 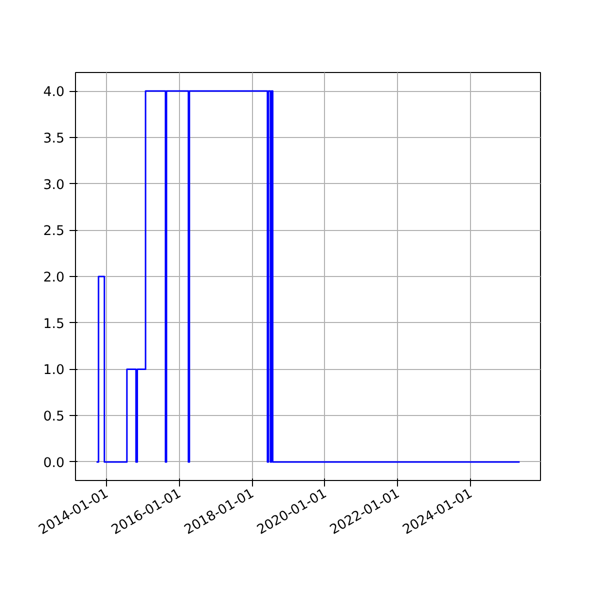 What do you see at coordinates (54, 232) in the screenshot?
I see `y-tick-label: 2.5` at bounding box center [54, 232].